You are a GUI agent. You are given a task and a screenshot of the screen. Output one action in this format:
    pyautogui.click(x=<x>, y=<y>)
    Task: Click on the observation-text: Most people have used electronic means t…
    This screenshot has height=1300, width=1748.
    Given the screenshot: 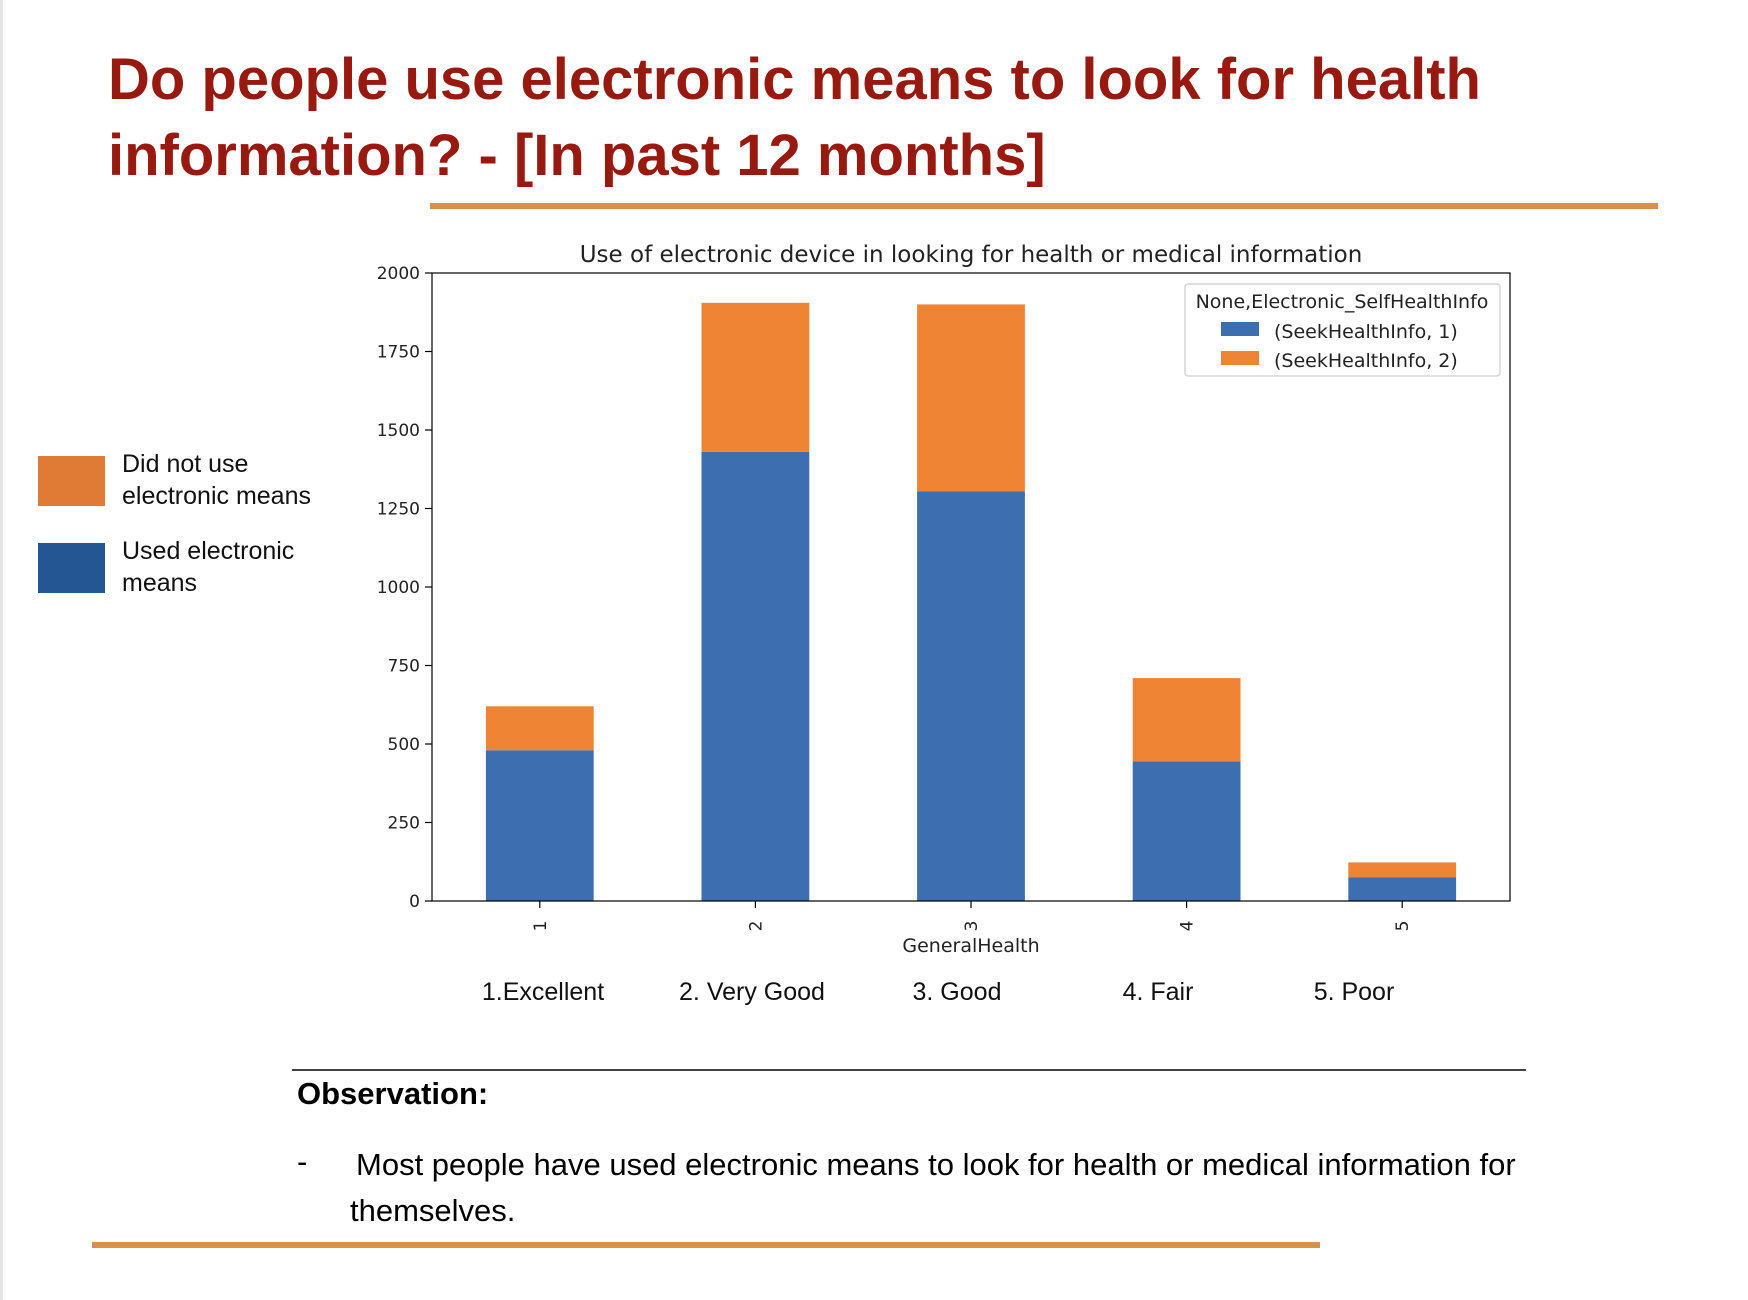 What is the action you would take?
    pyautogui.click(x=933, y=1187)
    